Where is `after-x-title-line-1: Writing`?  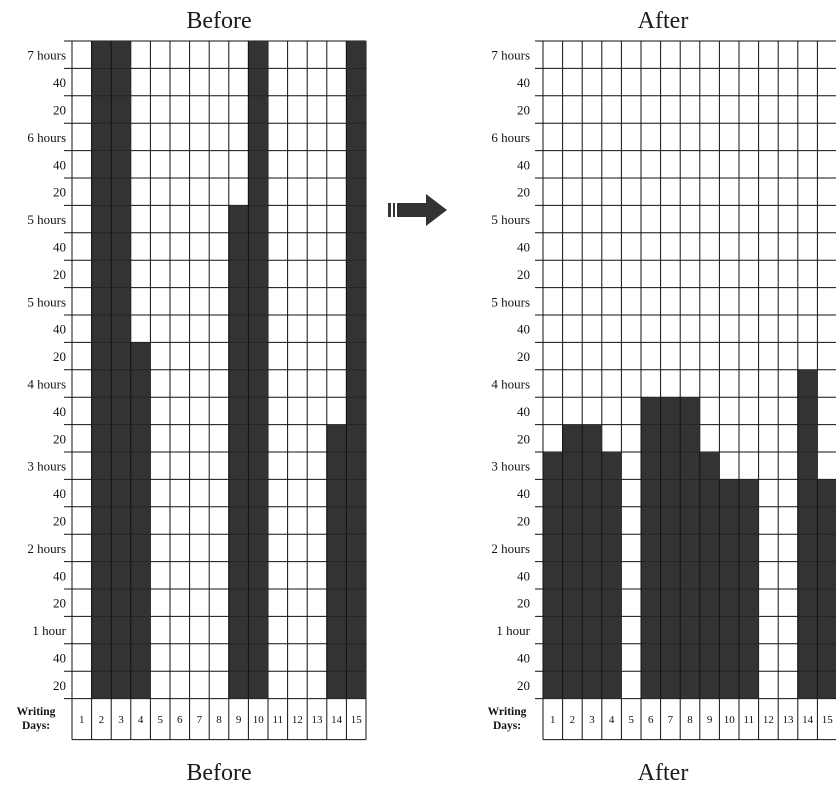 after-x-title-line-1: Writing is located at coordinates (507, 712).